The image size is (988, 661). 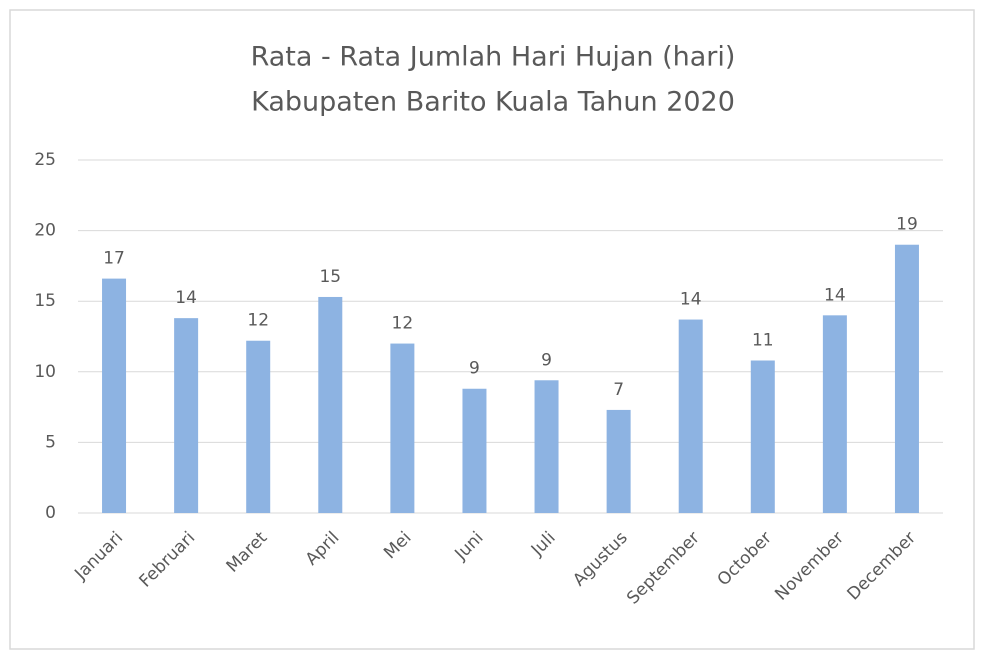 What do you see at coordinates (114, 259) in the screenshot?
I see `data-label: 17` at bounding box center [114, 259].